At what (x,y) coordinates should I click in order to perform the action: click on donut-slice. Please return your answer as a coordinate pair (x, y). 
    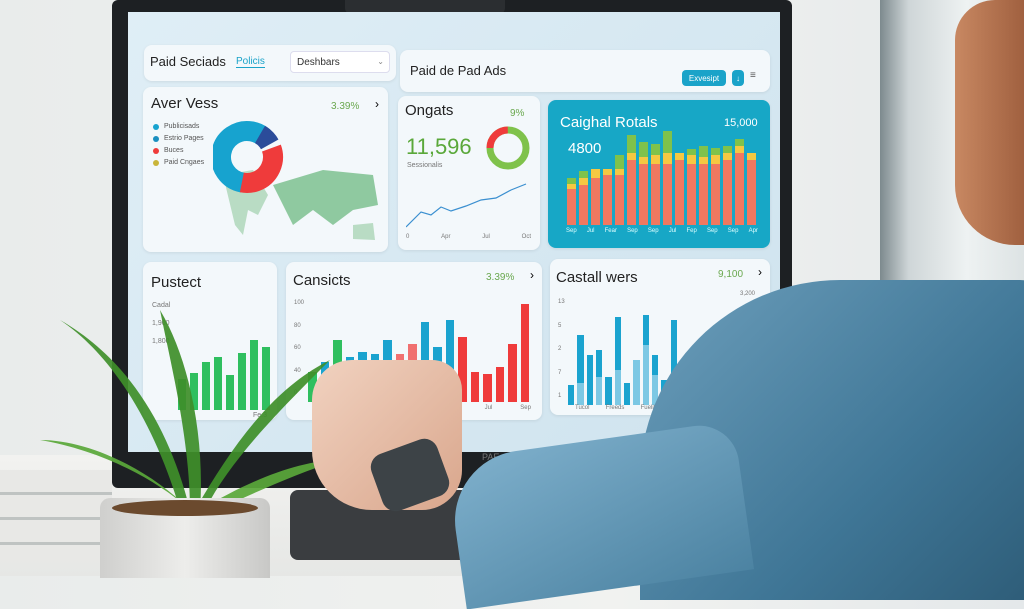
    Looking at the image, I should click on (248, 157).